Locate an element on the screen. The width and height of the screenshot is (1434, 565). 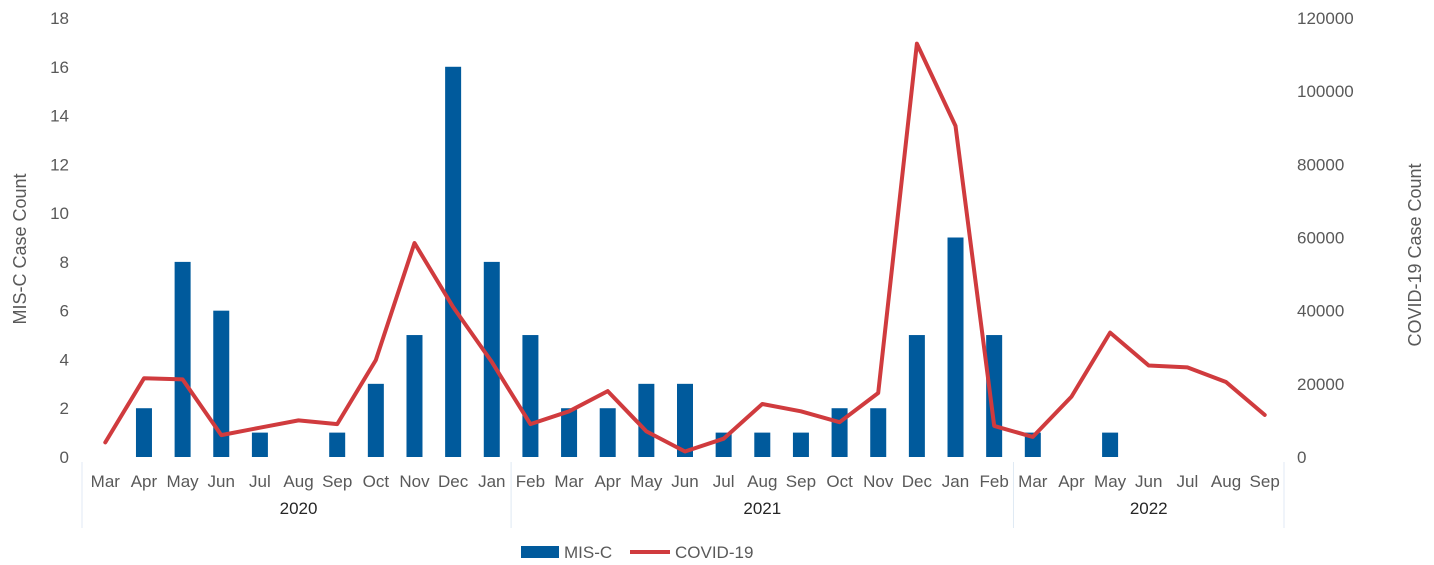
year-label: 2021 is located at coordinates (762, 508).